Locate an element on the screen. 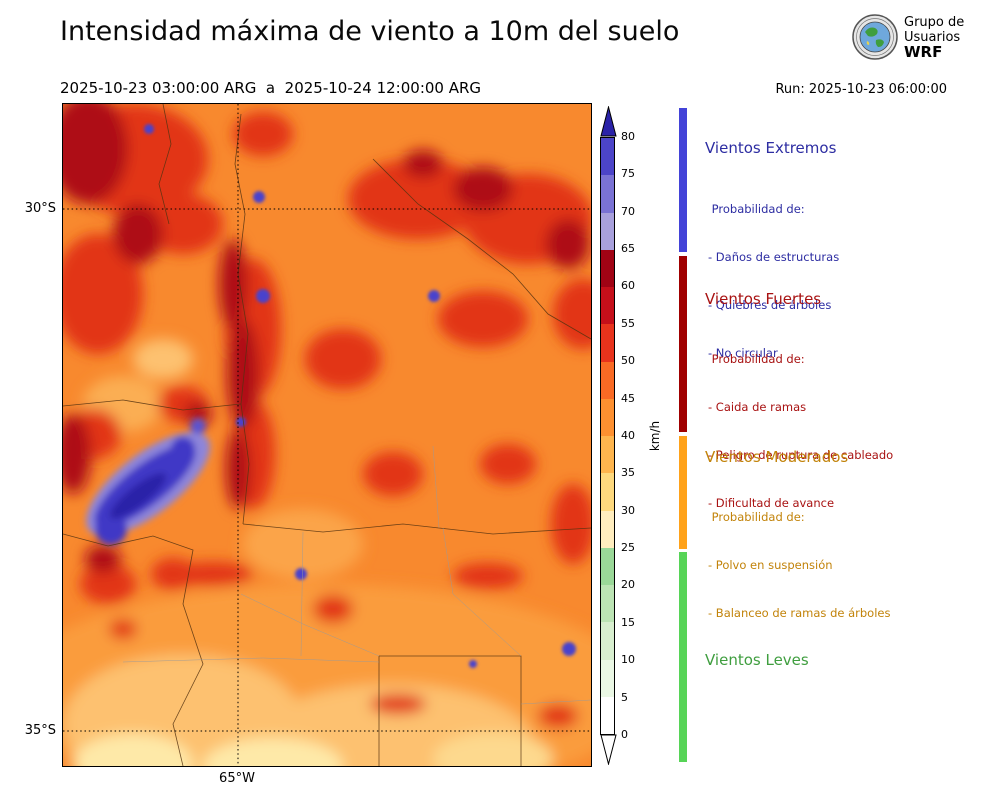 The image size is (1000, 800). light-winds-bar is located at coordinates (683, 657).